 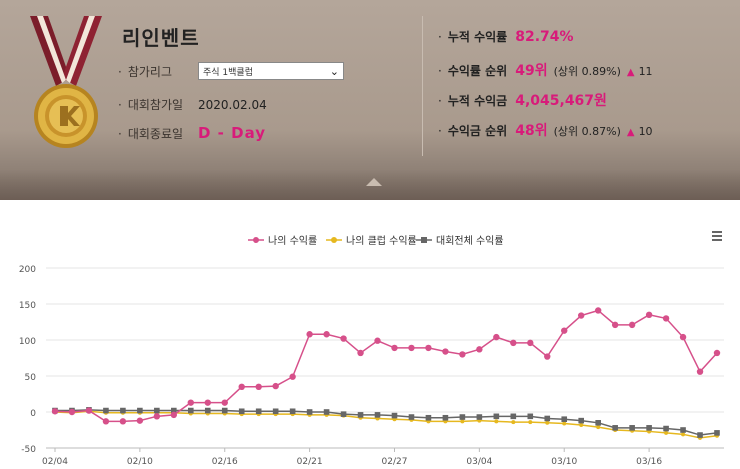 I want to click on y-tick-label: 0, so click(x=33, y=414).